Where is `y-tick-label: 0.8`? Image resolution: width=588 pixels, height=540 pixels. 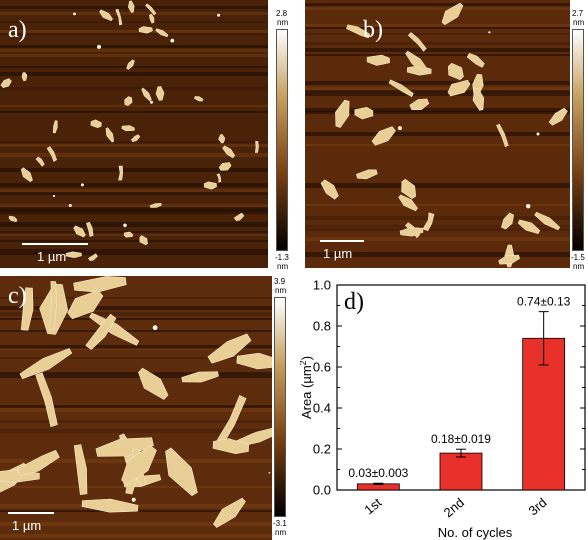
y-tick-label: 0.8 is located at coordinates (322, 326).